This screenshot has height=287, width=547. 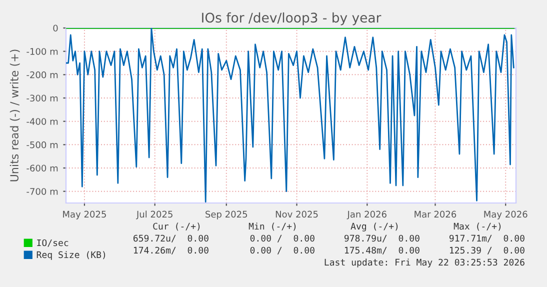 I want to click on text: 978.79u/ 0.00, so click(x=382, y=238).